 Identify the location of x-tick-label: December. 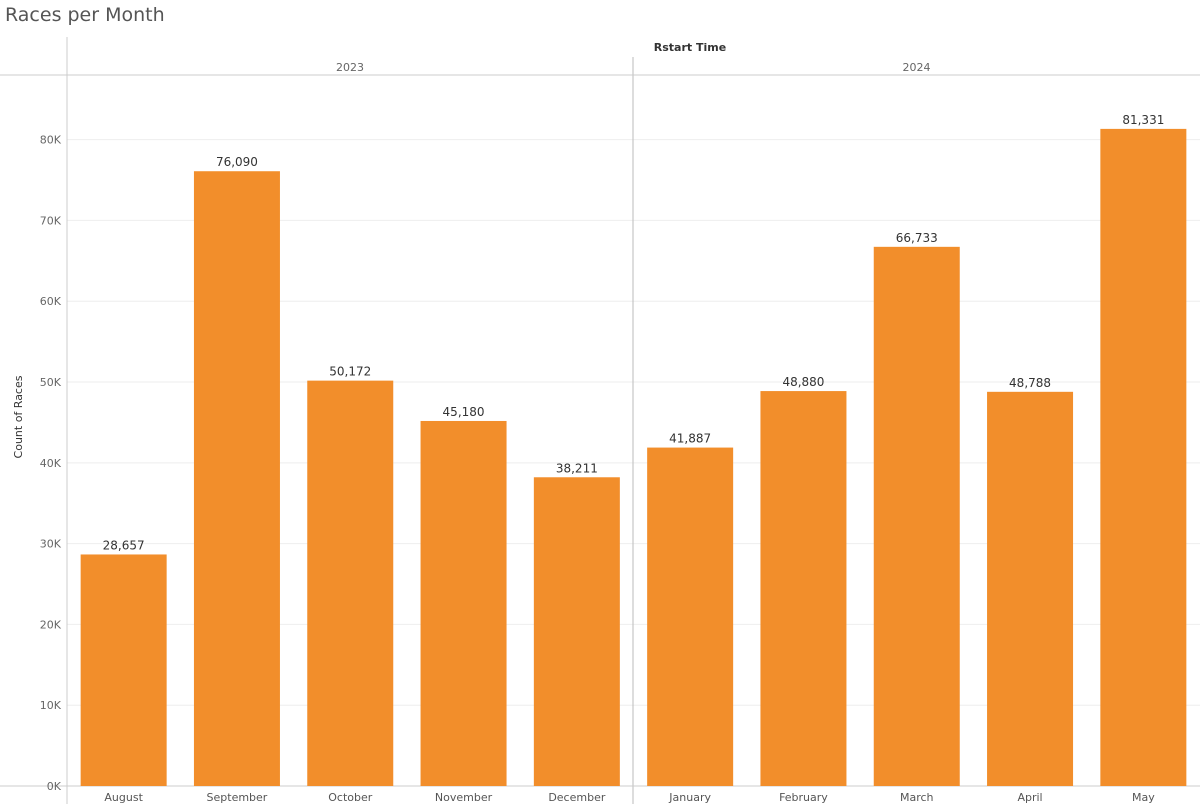
(577, 797).